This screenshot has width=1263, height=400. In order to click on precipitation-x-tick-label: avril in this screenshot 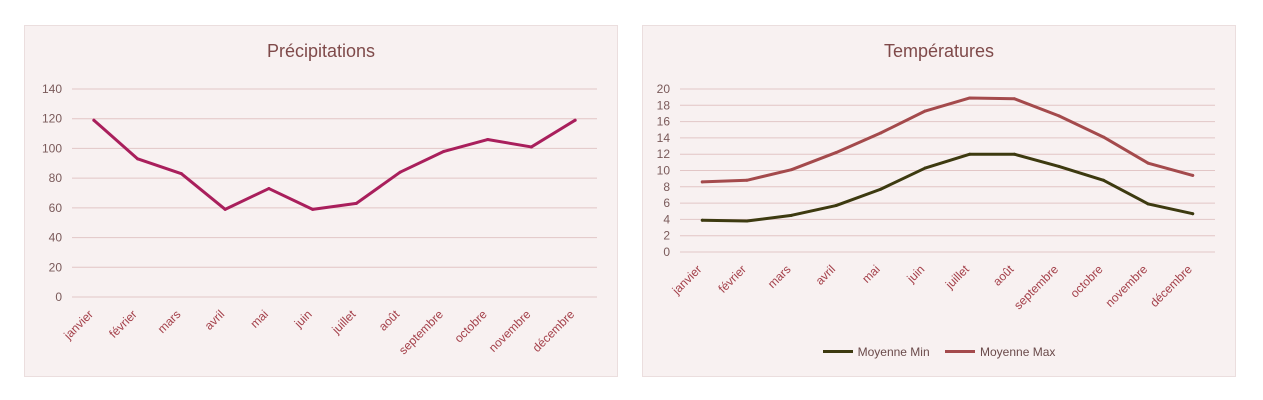, I will do `click(214, 319)`.